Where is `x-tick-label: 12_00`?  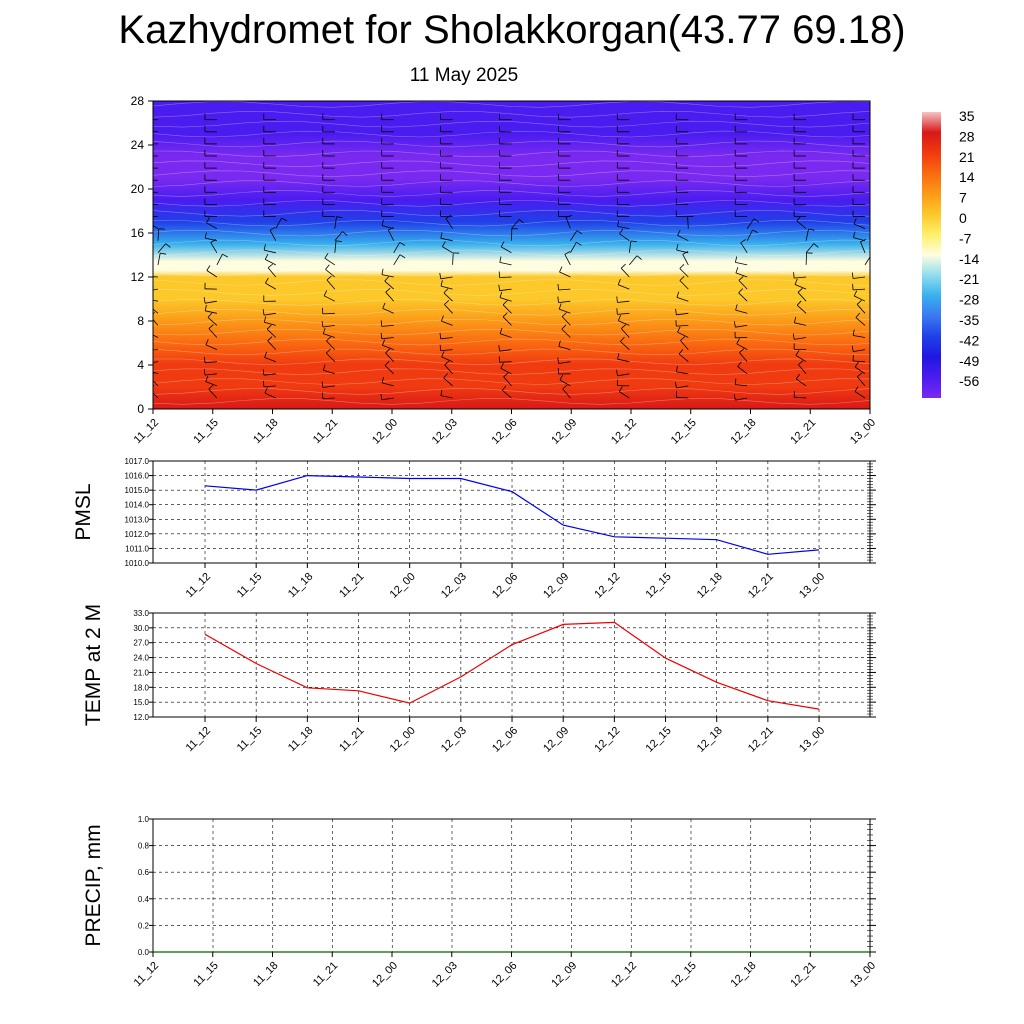 x-tick-label: 12_00 is located at coordinates (403, 740).